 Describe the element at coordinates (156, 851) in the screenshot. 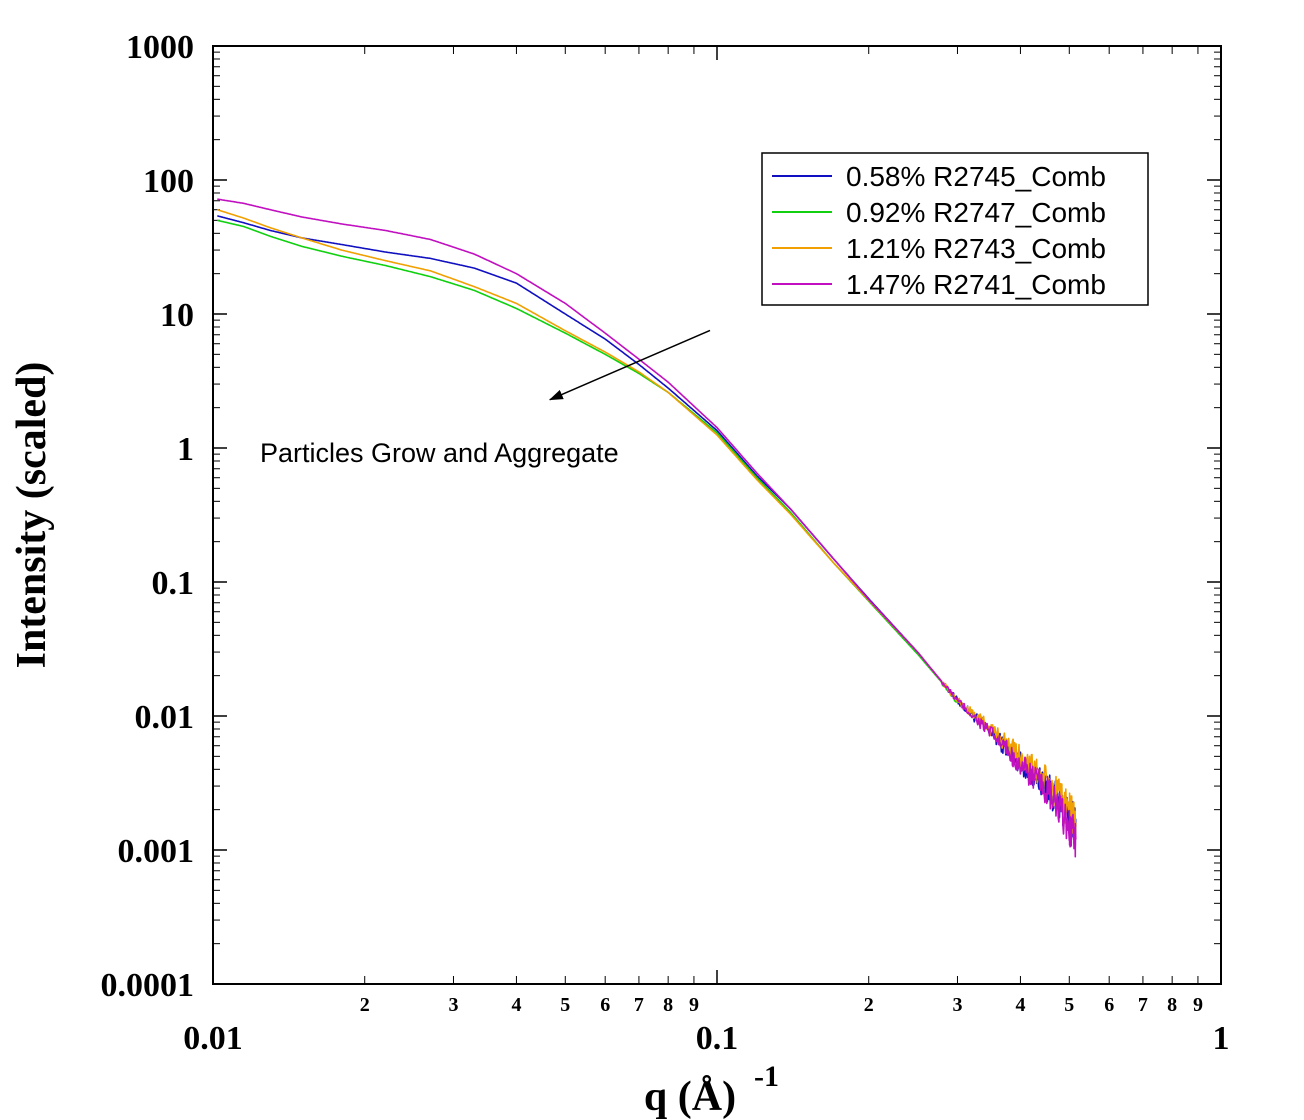

I see `y-tick-label: 0.001` at that location.